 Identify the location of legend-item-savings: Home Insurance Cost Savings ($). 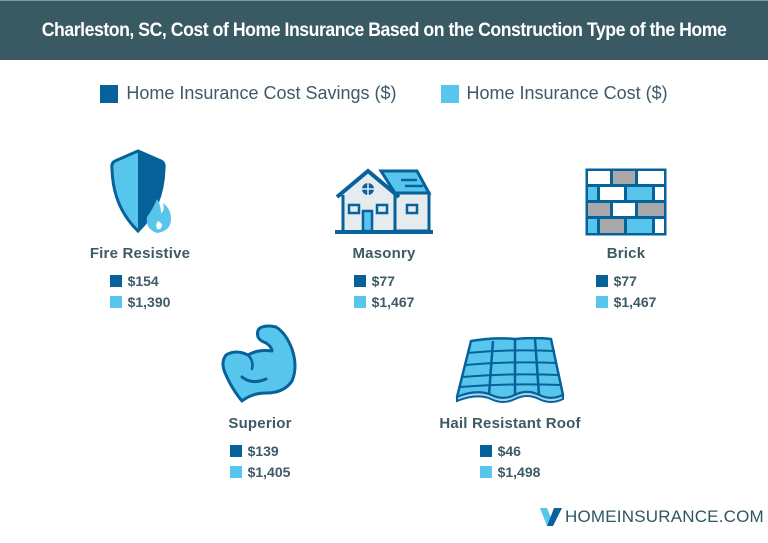
(248, 93).